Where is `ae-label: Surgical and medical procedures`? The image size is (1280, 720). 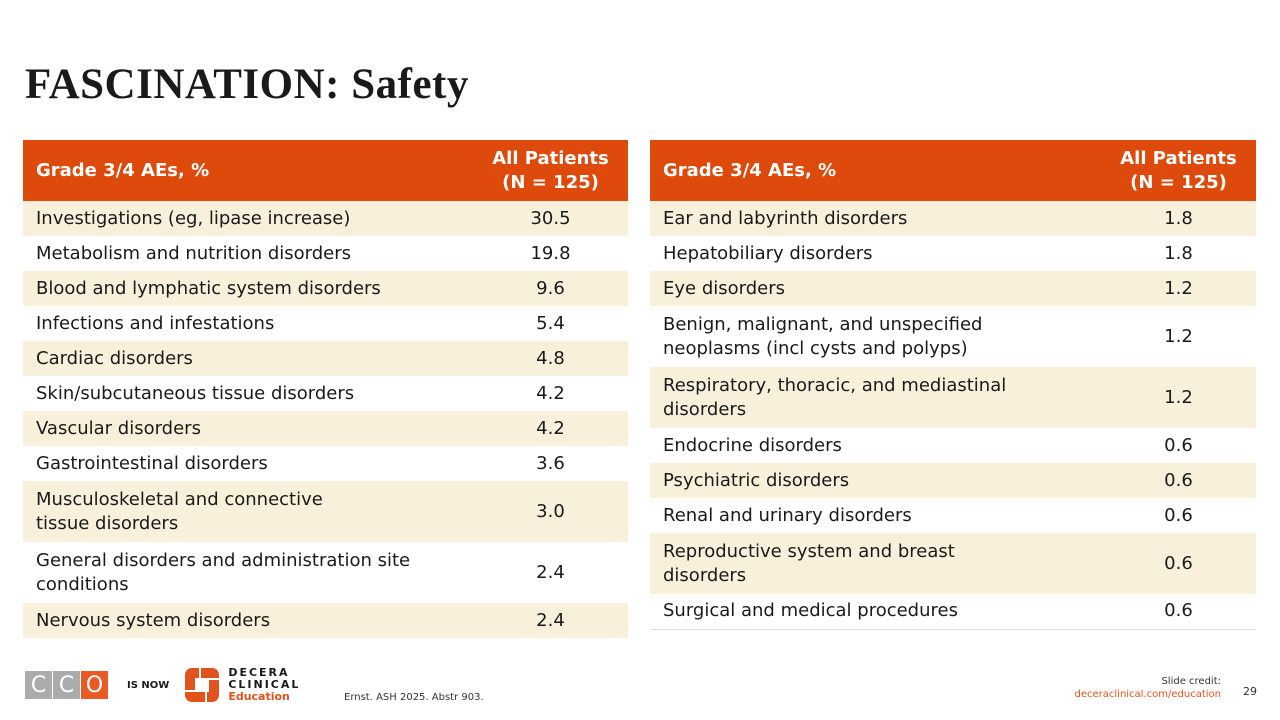
ae-label: Surgical and medical procedures is located at coordinates (875, 612).